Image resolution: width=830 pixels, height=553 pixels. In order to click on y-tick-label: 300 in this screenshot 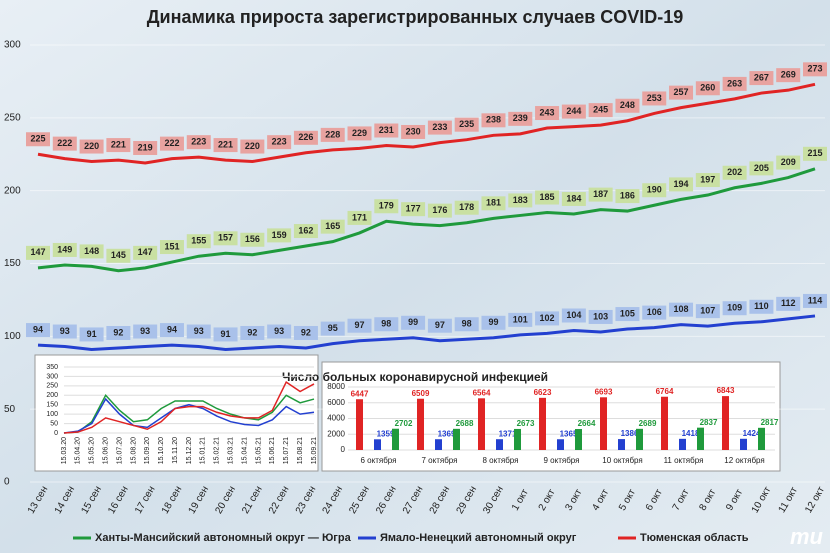, I will do `click(12, 45)`.